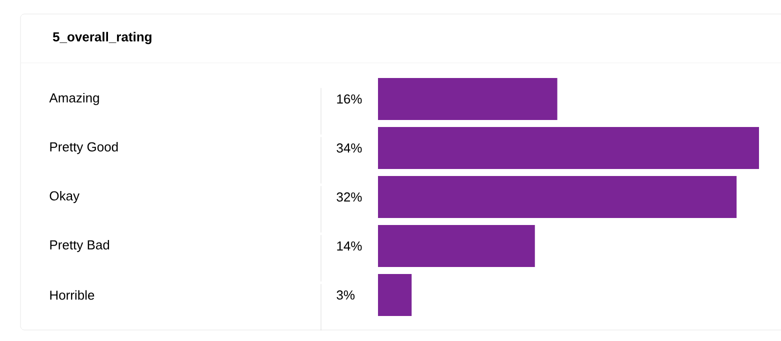  What do you see at coordinates (102, 38) in the screenshot?
I see `text: 5_overall_rating` at bounding box center [102, 38].